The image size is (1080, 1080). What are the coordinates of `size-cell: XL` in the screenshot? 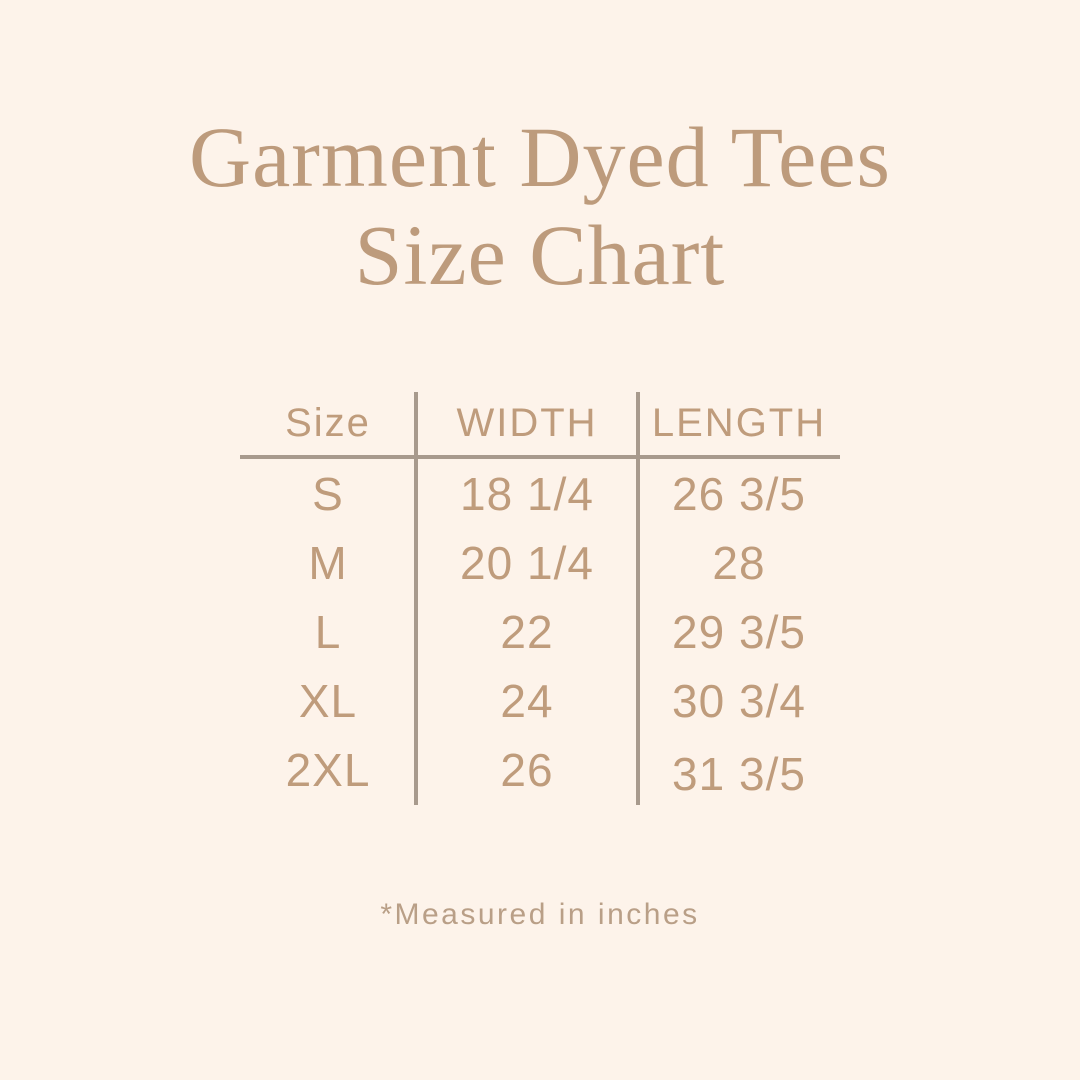 It's located at (328, 700).